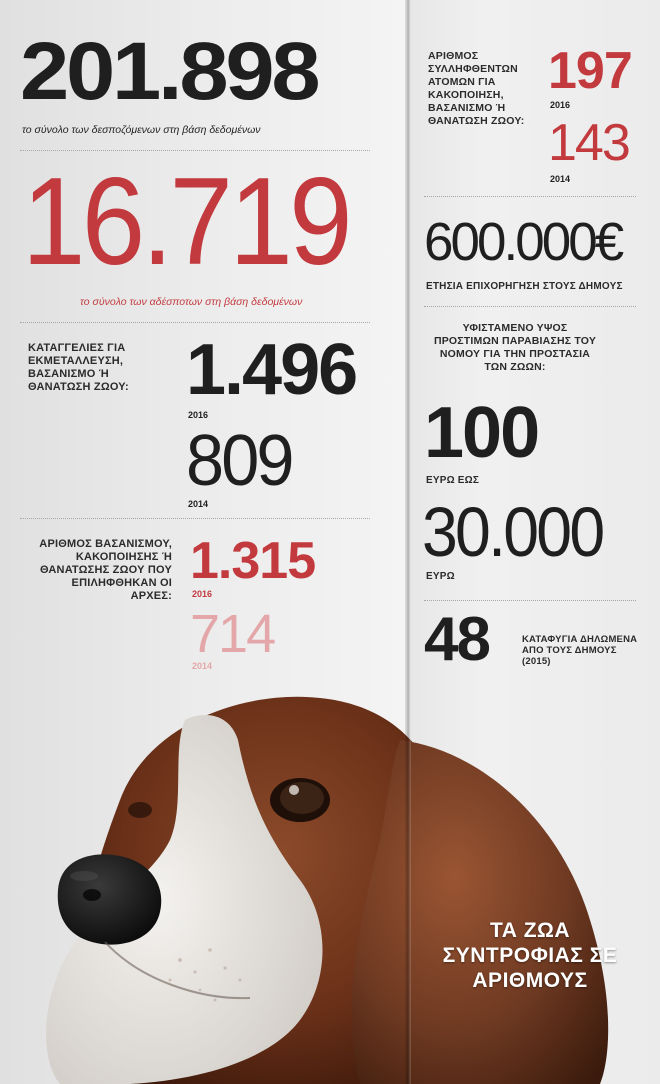 The image size is (660, 1084). I want to click on page-fold, so click(408, 542).